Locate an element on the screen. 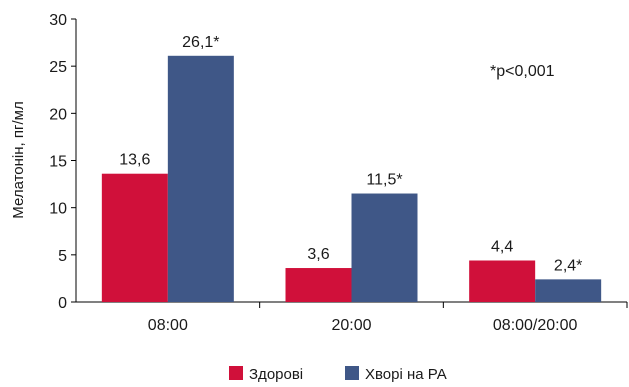  y-tick-label: 15 is located at coordinates (58, 162).